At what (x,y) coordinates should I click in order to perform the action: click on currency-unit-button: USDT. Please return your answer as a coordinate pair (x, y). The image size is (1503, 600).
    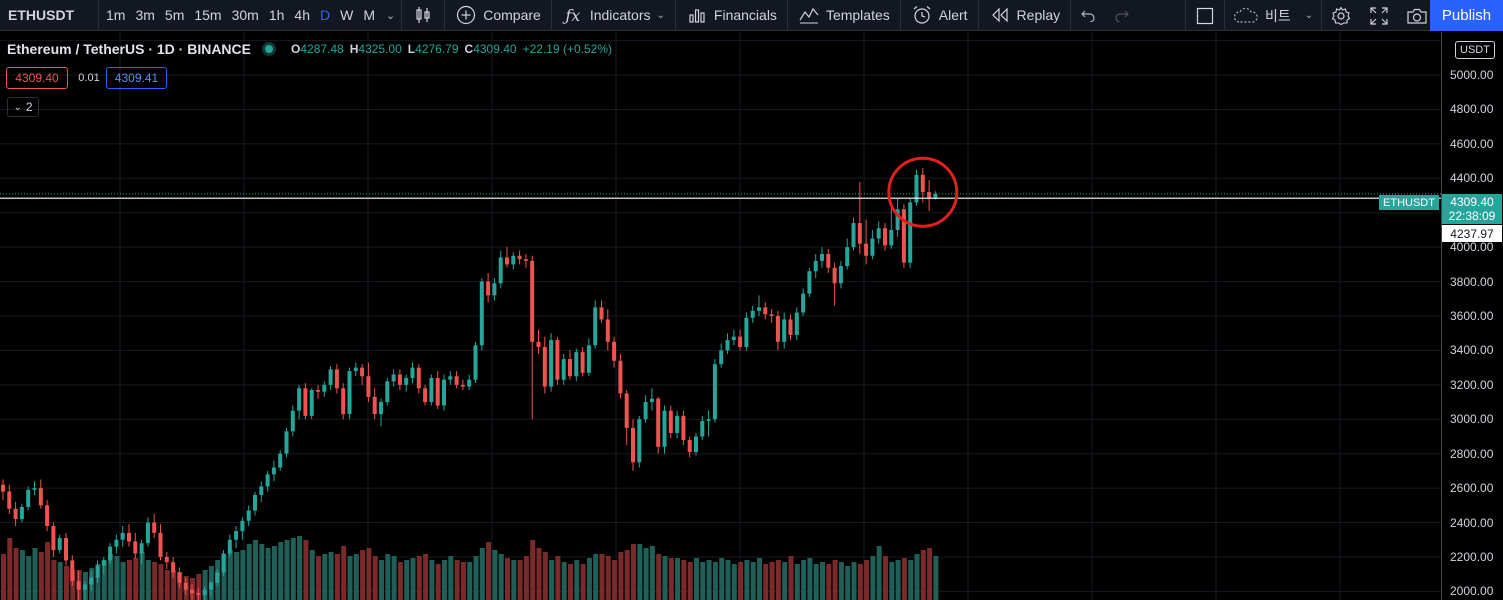
    Looking at the image, I should click on (1475, 50).